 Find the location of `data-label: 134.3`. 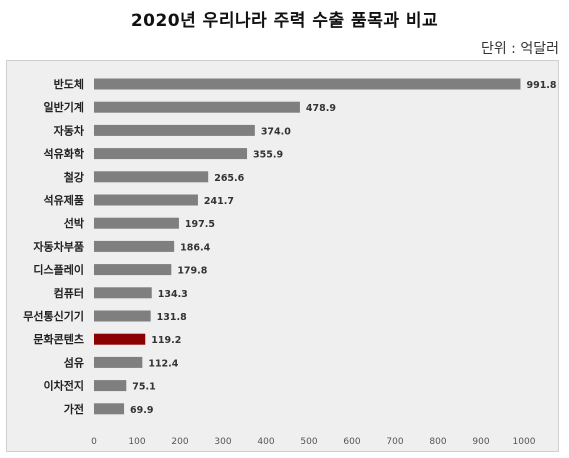

data-label: 134.3 is located at coordinates (173, 294).